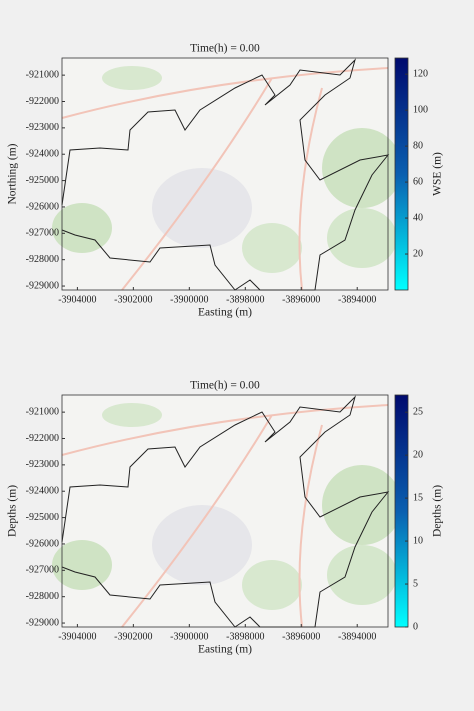 This screenshot has width=474, height=711. What do you see at coordinates (418, 540) in the screenshot?
I see `colorbar-tick-label: 10` at bounding box center [418, 540].